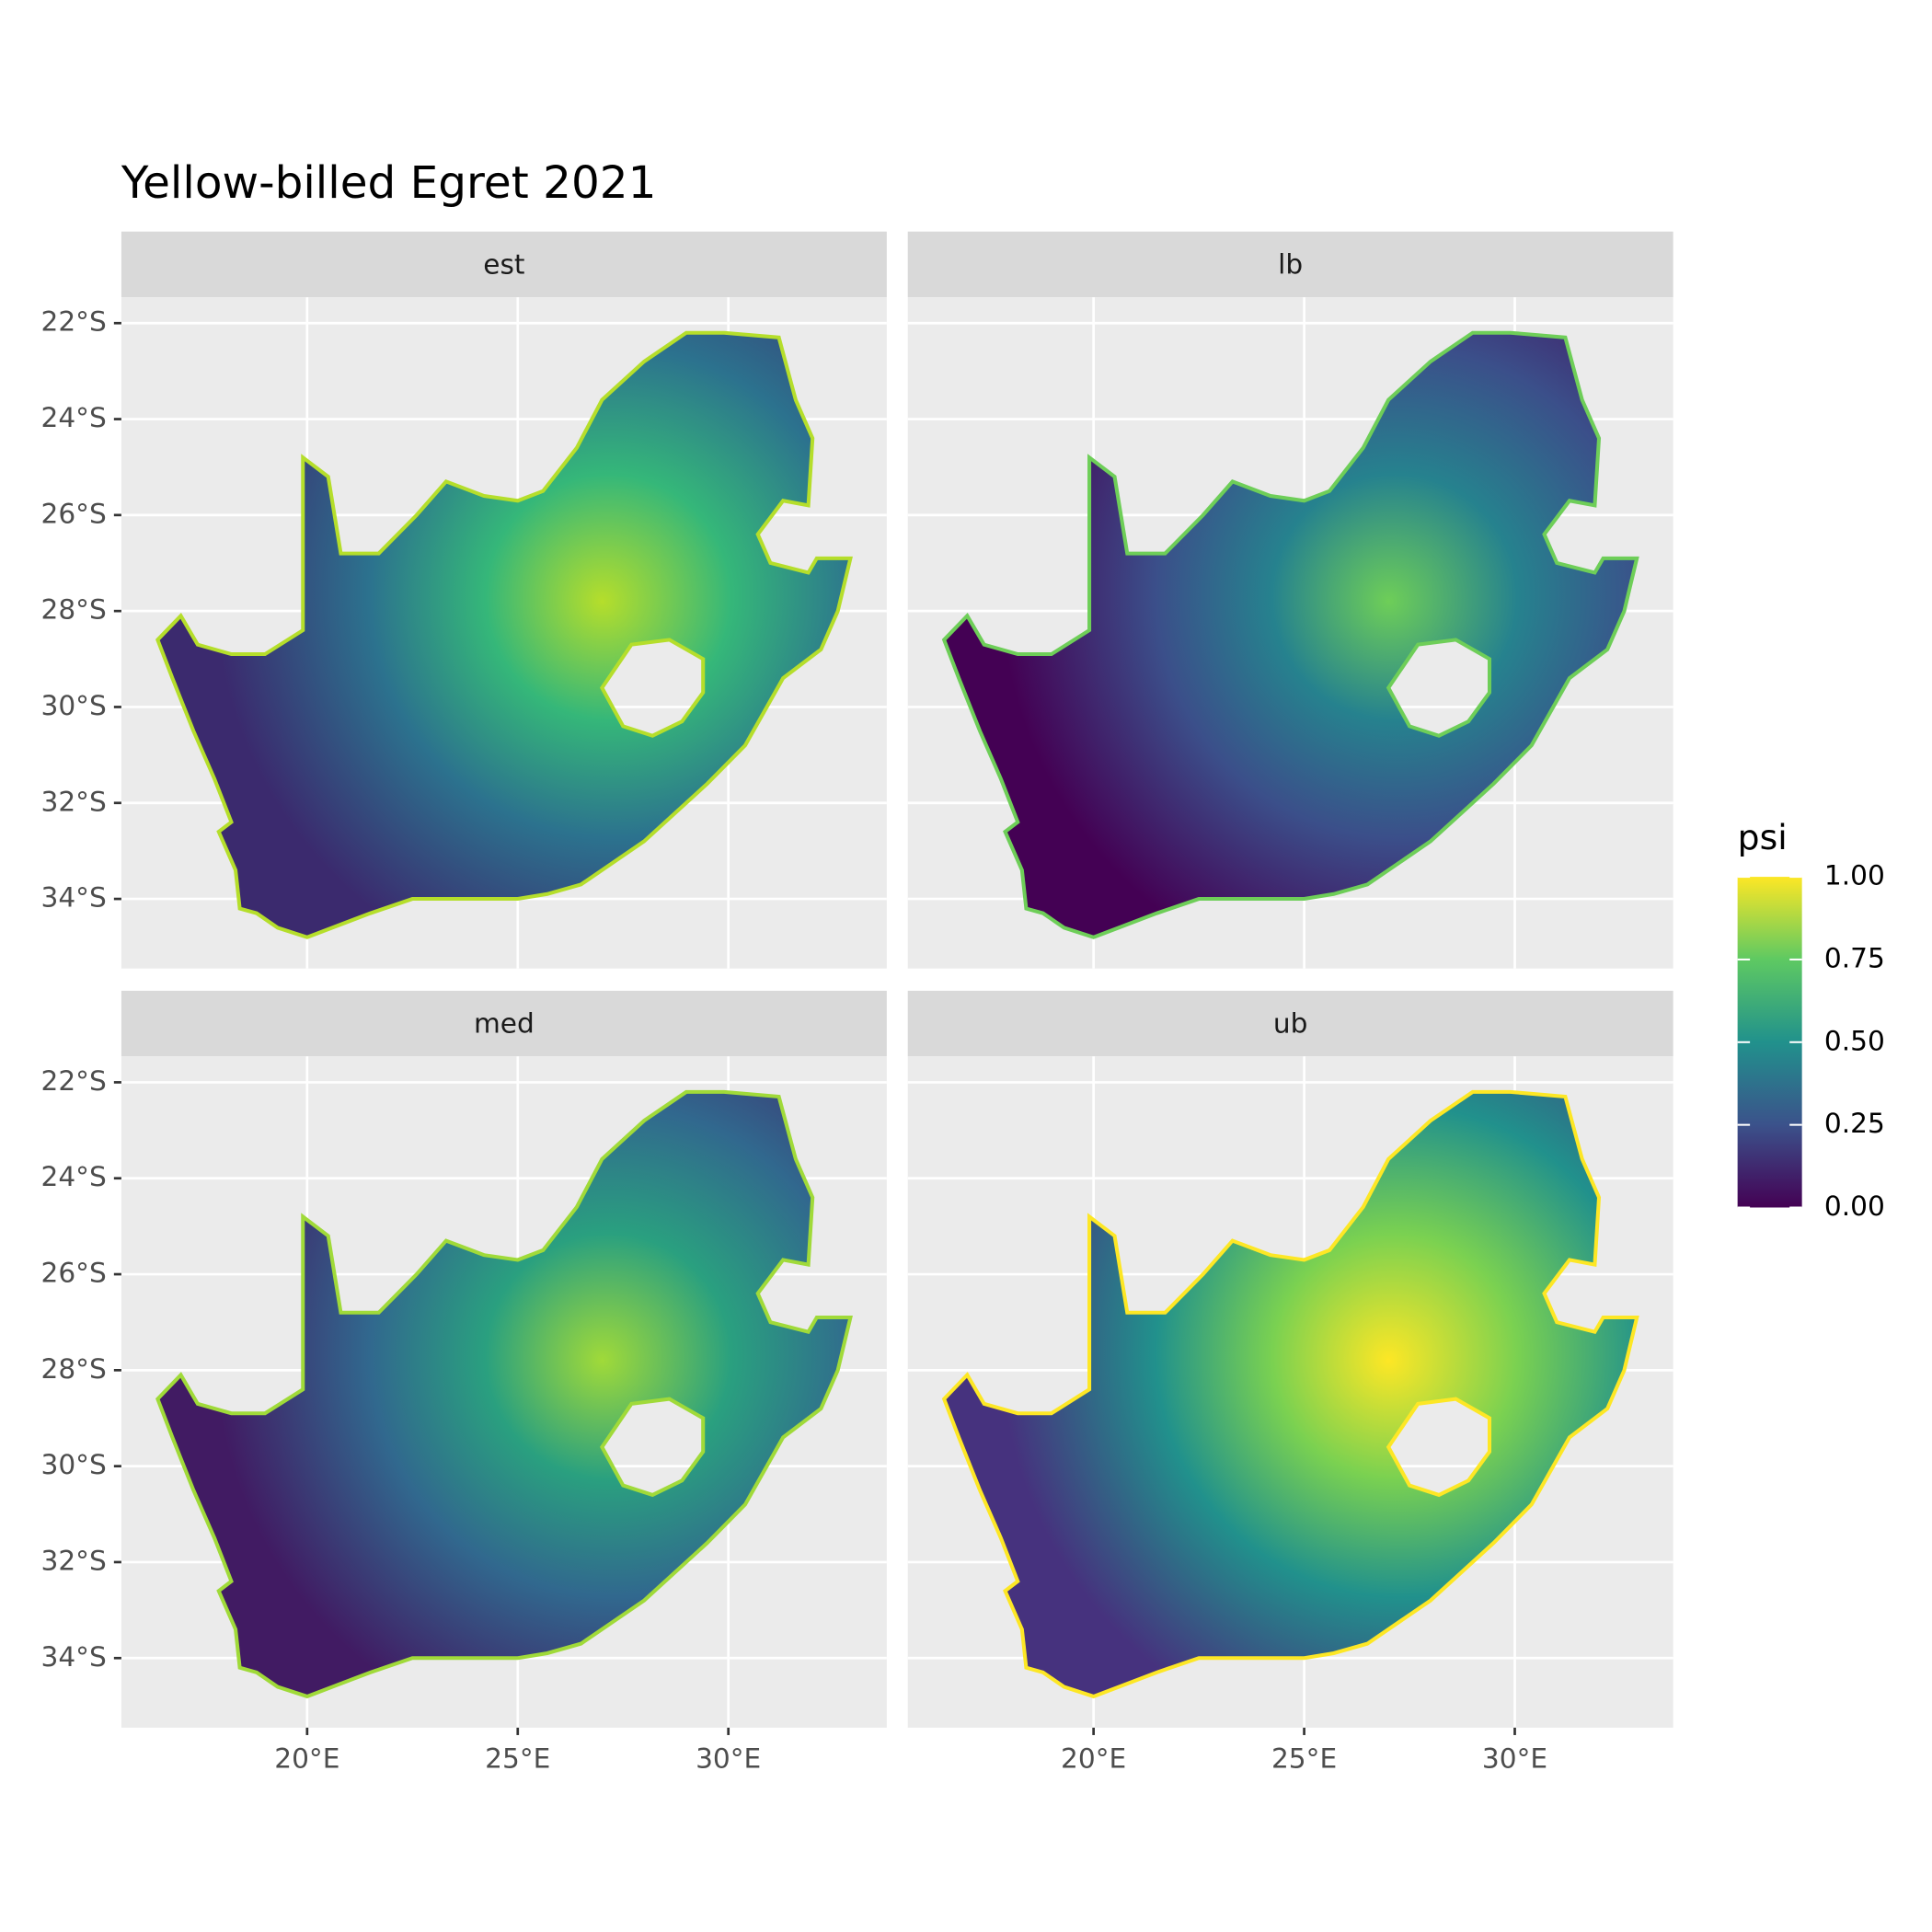 This screenshot has width=1932, height=1932. Describe the element at coordinates (1854, 957) in the screenshot. I see `legend-tick-label: 0.75` at that location.